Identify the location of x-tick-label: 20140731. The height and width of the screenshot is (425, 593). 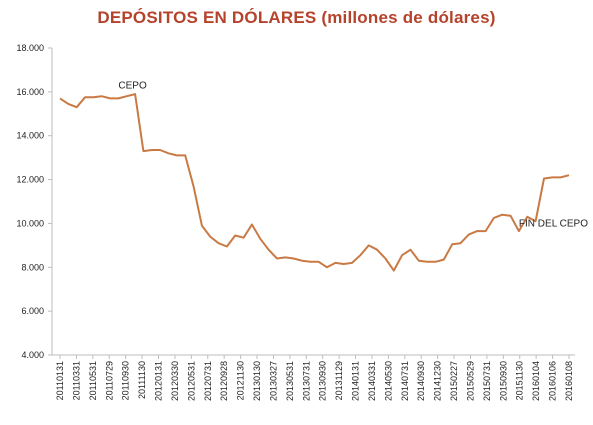
(405, 381).